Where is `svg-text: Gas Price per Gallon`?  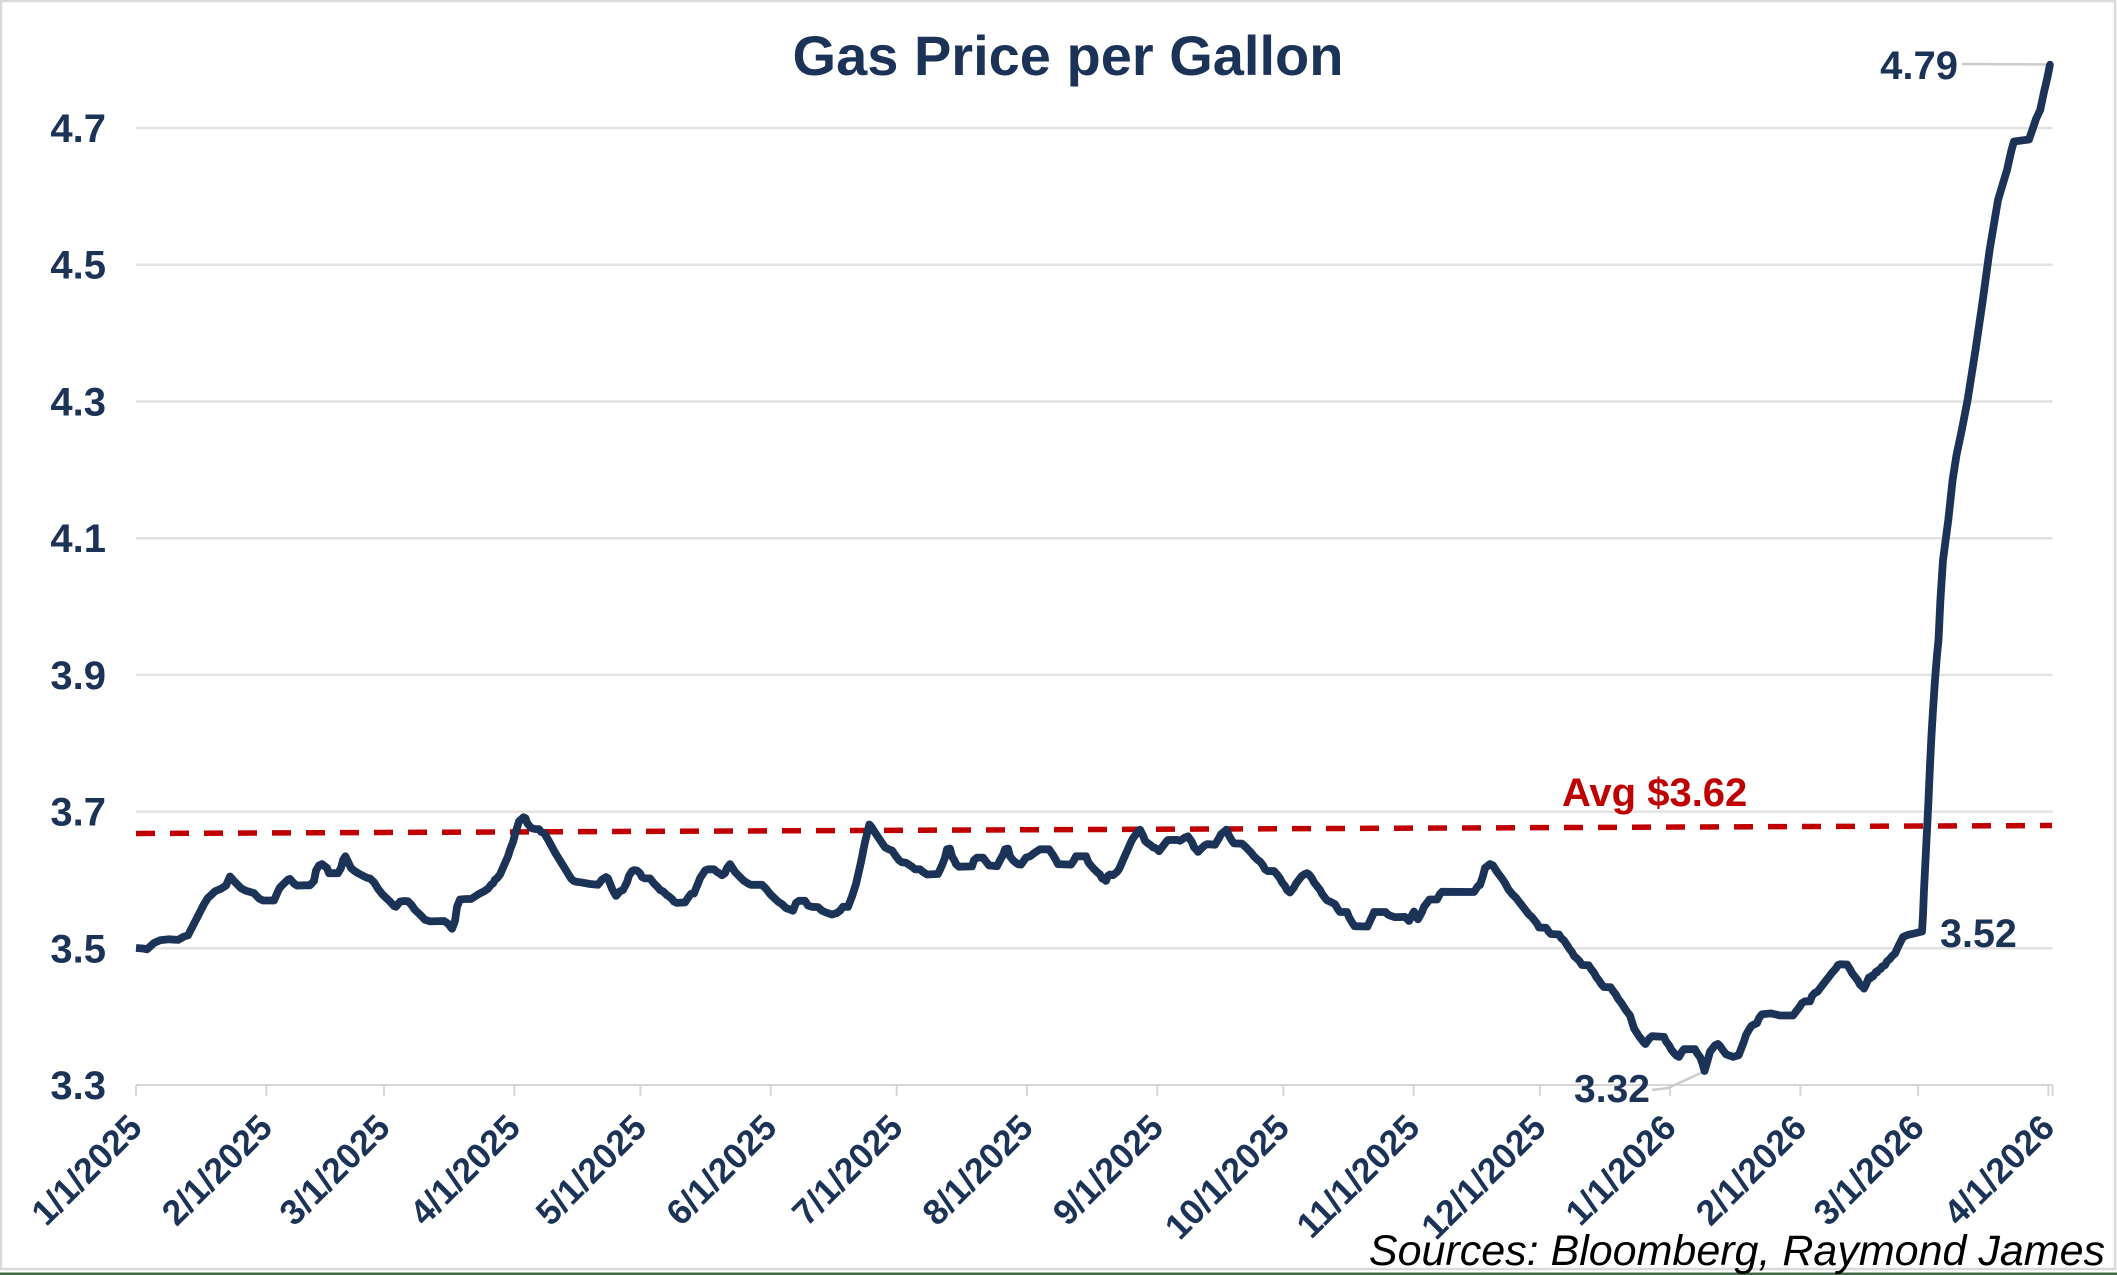 svg-text: Gas Price per Gallon is located at coordinates (1068, 55).